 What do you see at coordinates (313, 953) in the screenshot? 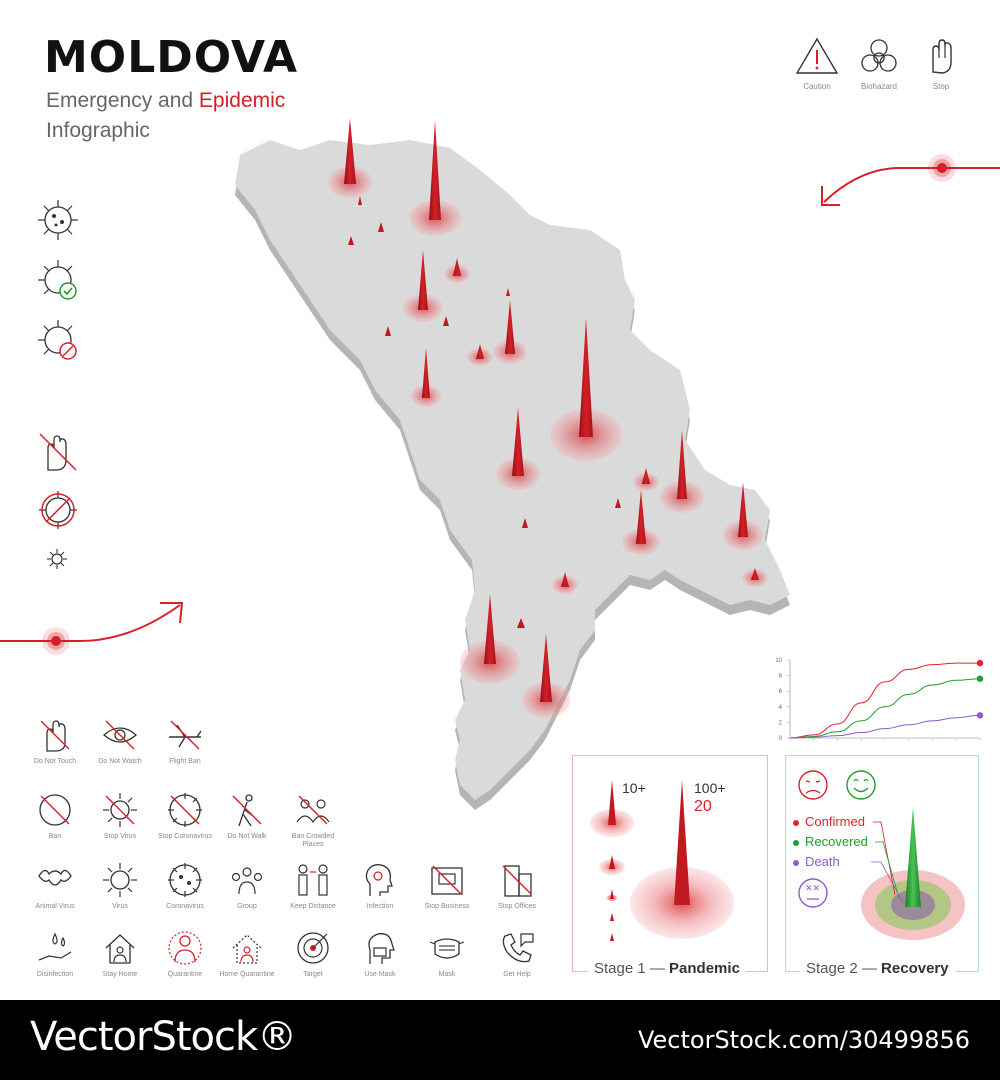
I see `icon-grid-item: Target` at bounding box center [313, 953].